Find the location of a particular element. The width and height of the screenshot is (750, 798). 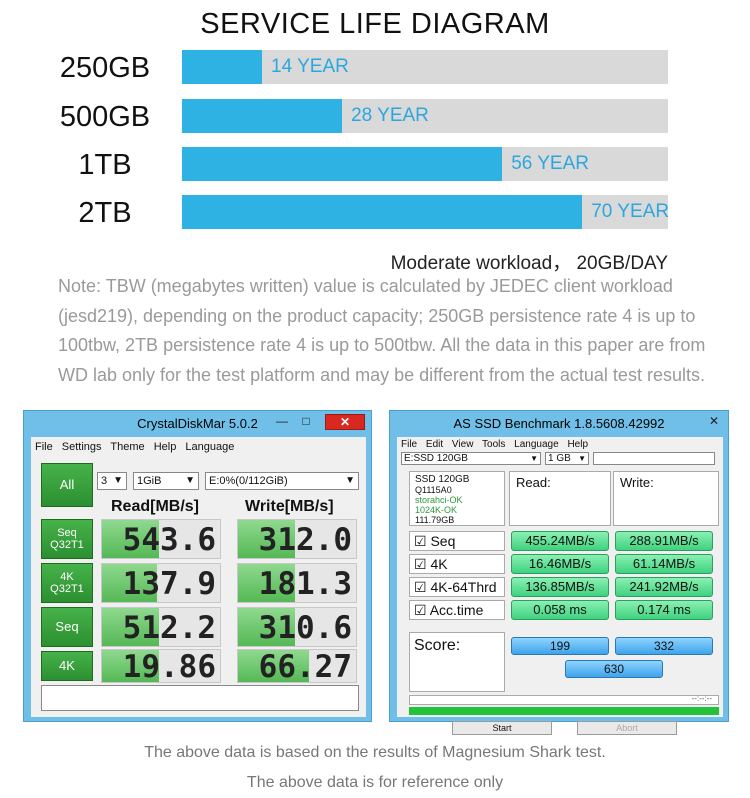

row-label: 4K-64Thrd is located at coordinates (463, 587).